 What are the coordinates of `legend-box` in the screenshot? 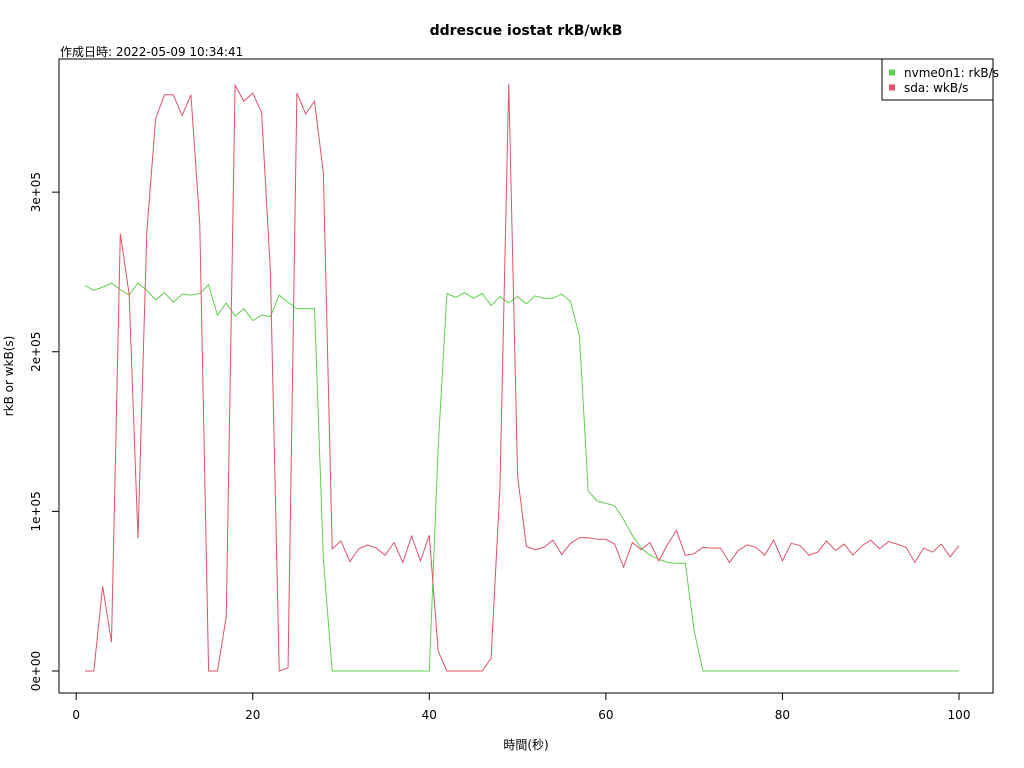 It's located at (937, 79).